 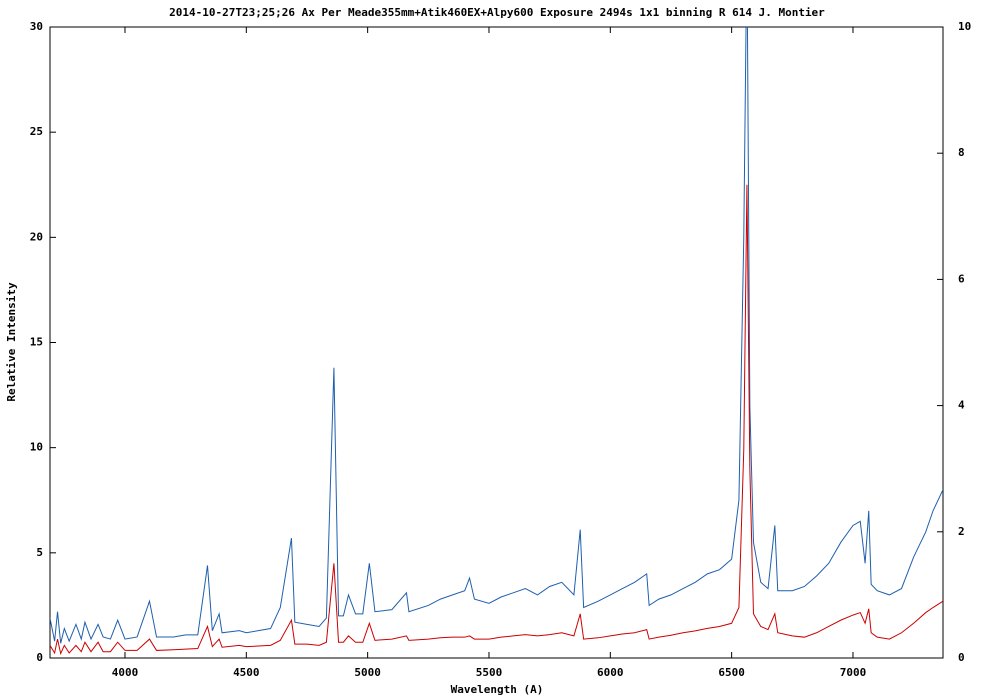 I want to click on y2-tick-label: 6, so click(x=961, y=278).